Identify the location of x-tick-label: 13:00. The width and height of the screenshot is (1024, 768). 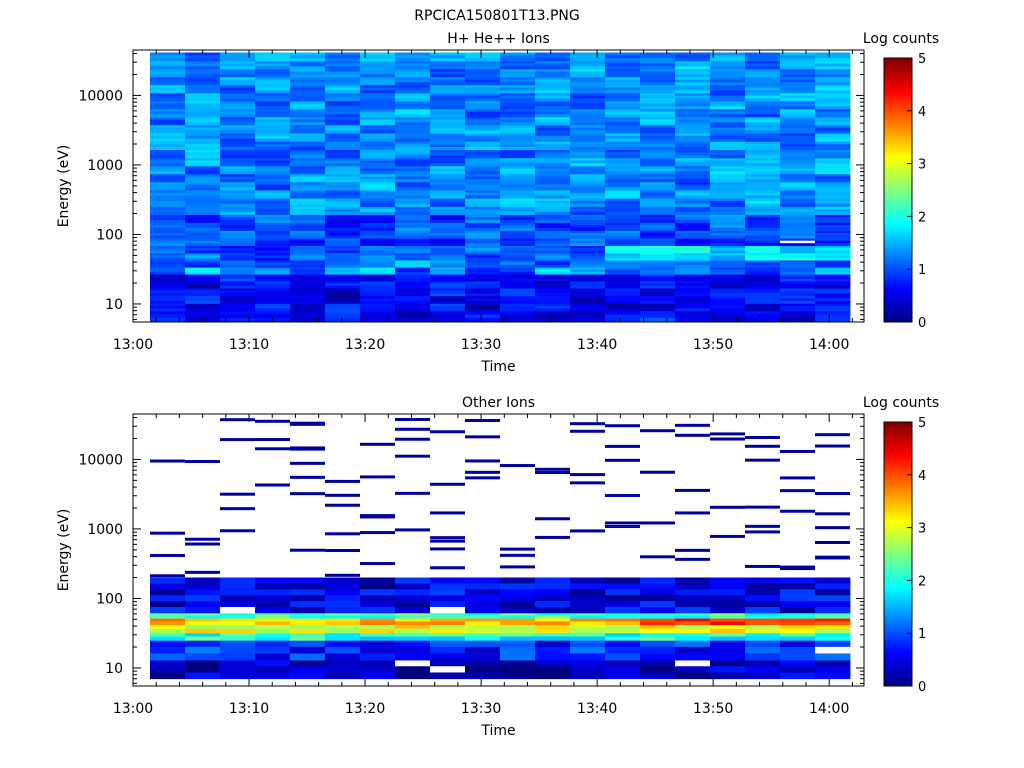
(133, 345).